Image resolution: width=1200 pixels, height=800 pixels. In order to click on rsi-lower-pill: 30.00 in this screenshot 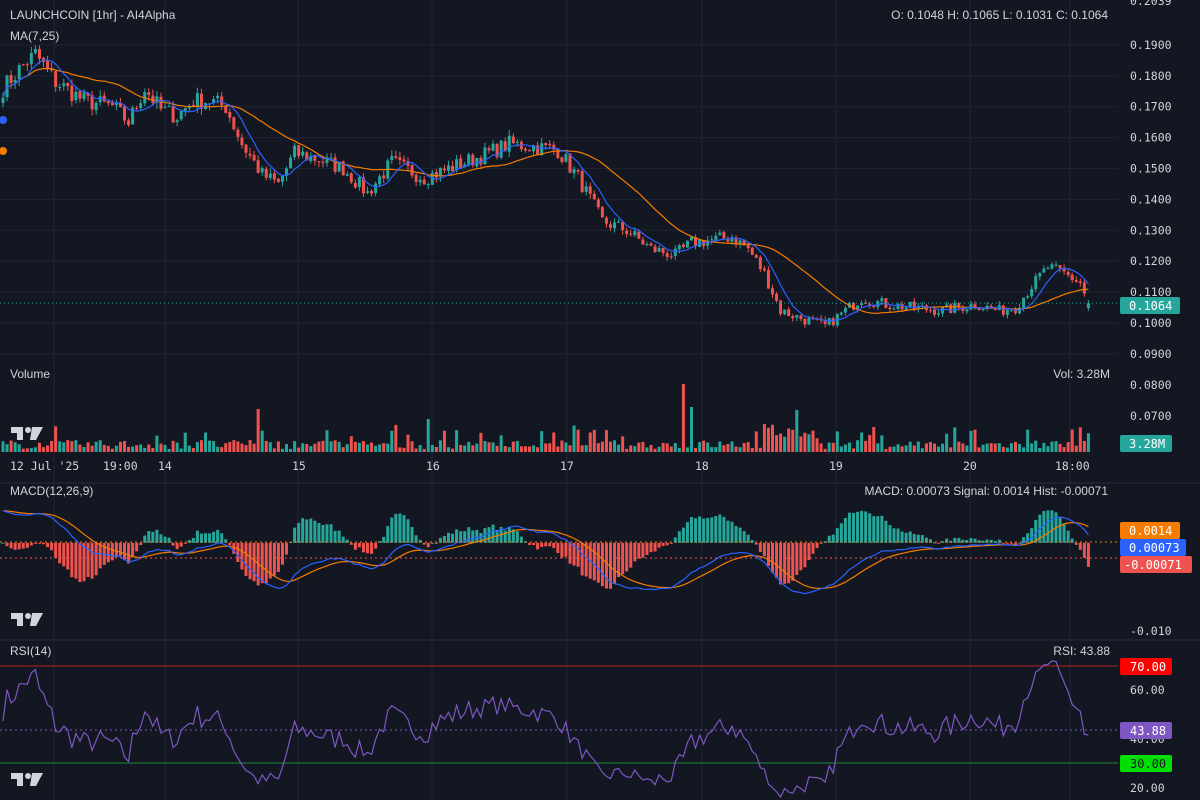, I will do `click(1146, 763)`.